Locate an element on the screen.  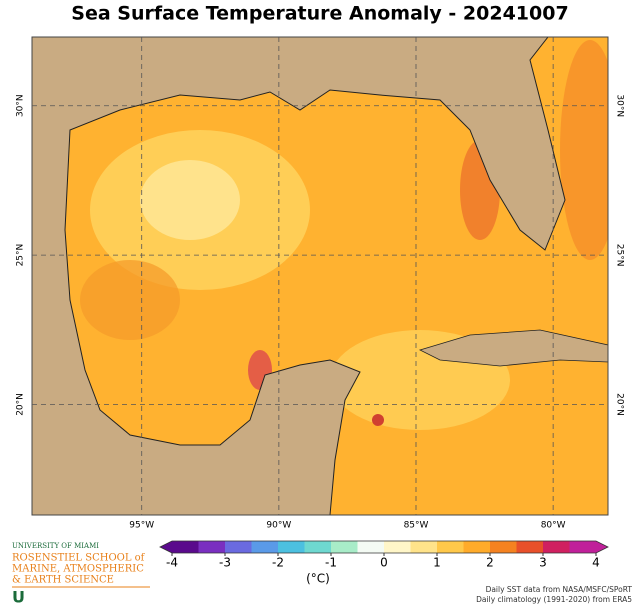
logo-line: & EARTH SCIENCE is located at coordinates (63, 580).